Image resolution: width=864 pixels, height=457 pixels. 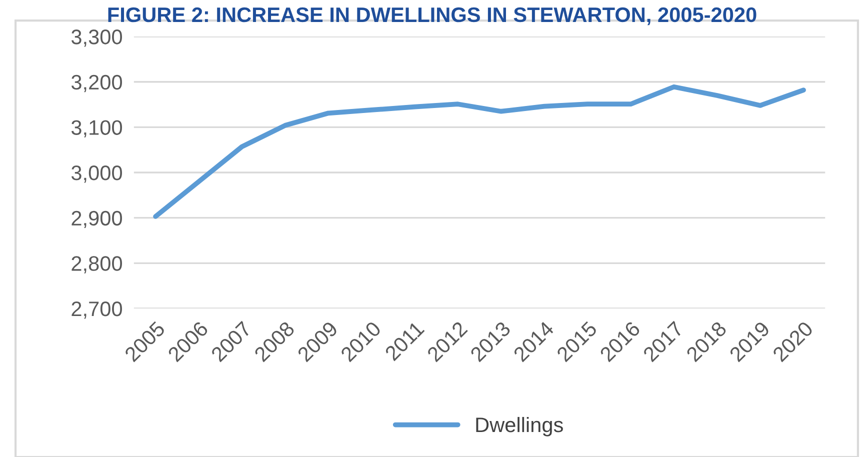 I want to click on y-tick-label: 3,300, so click(x=96, y=38).